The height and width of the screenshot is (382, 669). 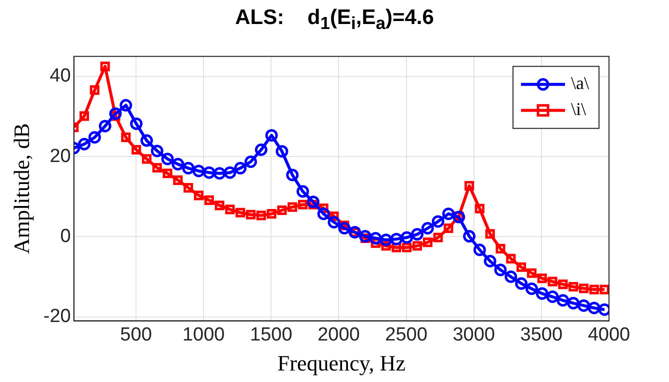 What do you see at coordinates (60, 76) in the screenshot?
I see `y-tick-label: 40` at bounding box center [60, 76].